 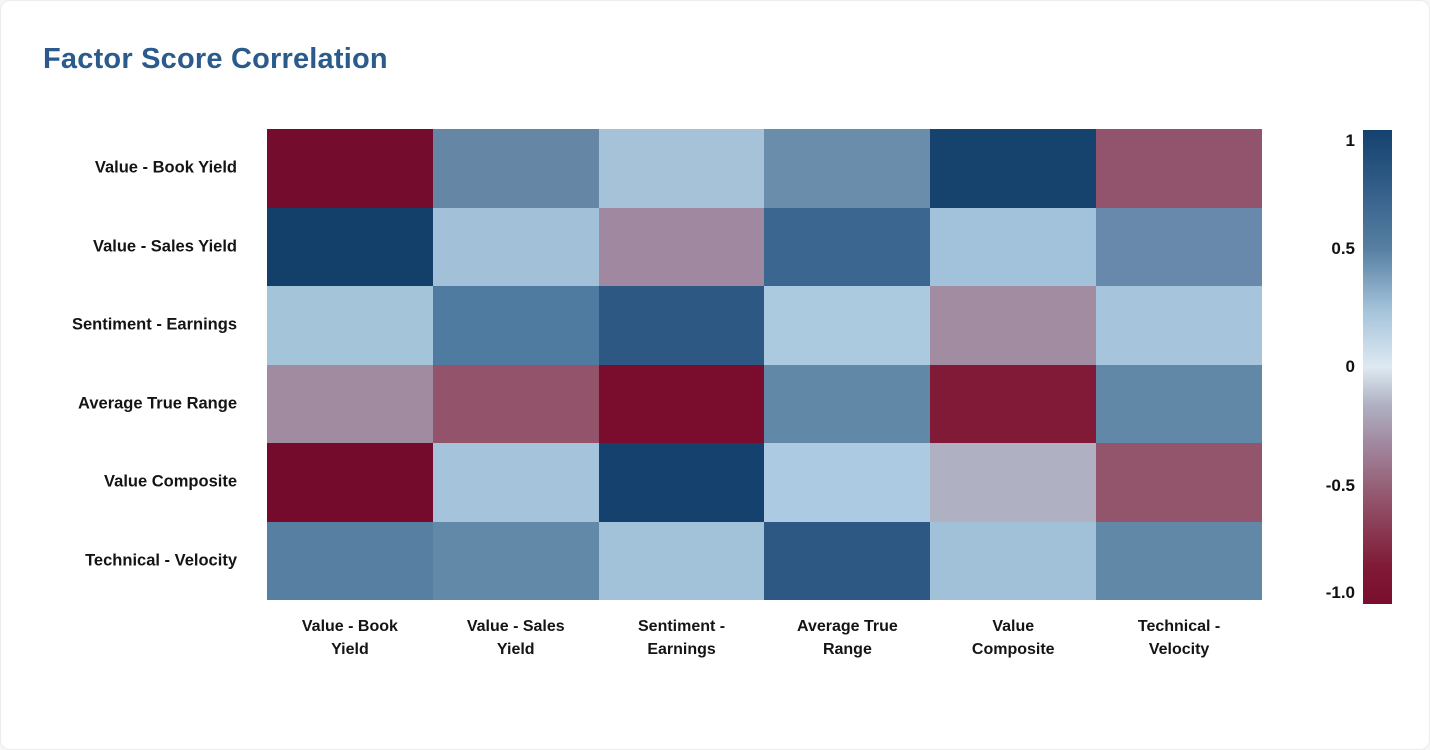 What do you see at coordinates (682, 638) in the screenshot?
I see `x-axis-label: Sentiment - Earnings` at bounding box center [682, 638].